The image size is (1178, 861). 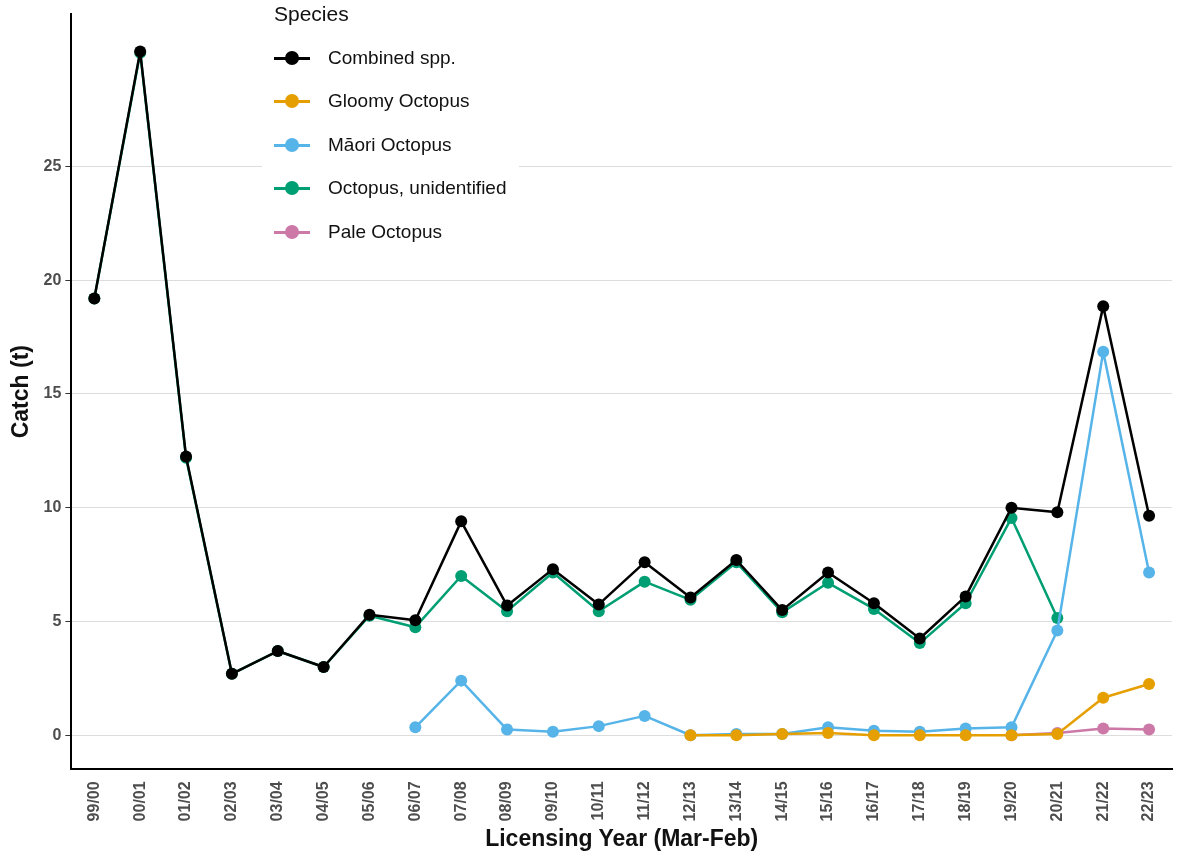 I want to click on y-axis-title: Catch (t), so click(x=20, y=392).